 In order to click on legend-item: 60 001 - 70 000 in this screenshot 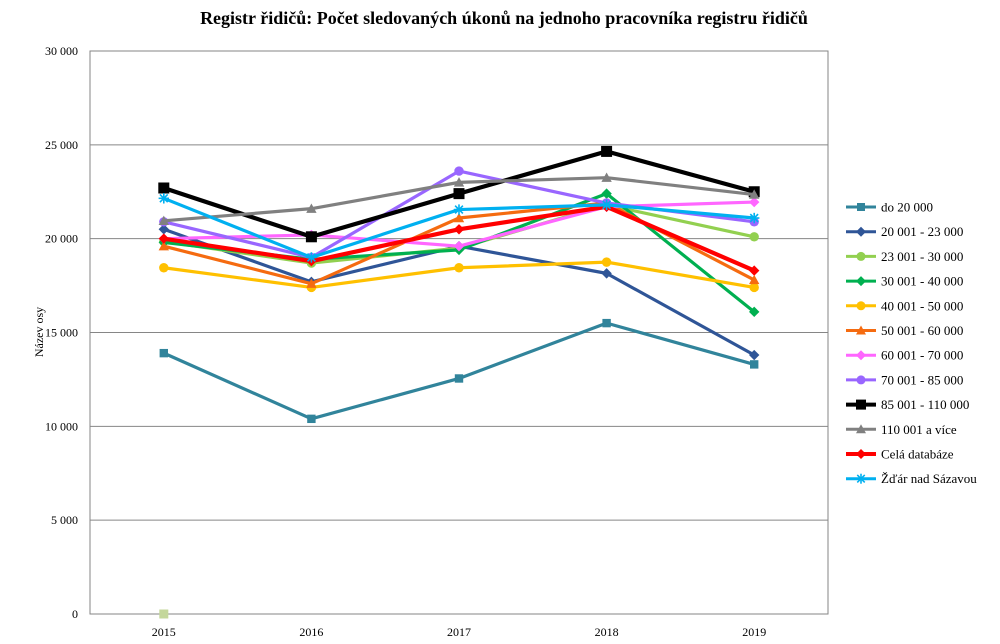, I will do `click(904, 355)`.